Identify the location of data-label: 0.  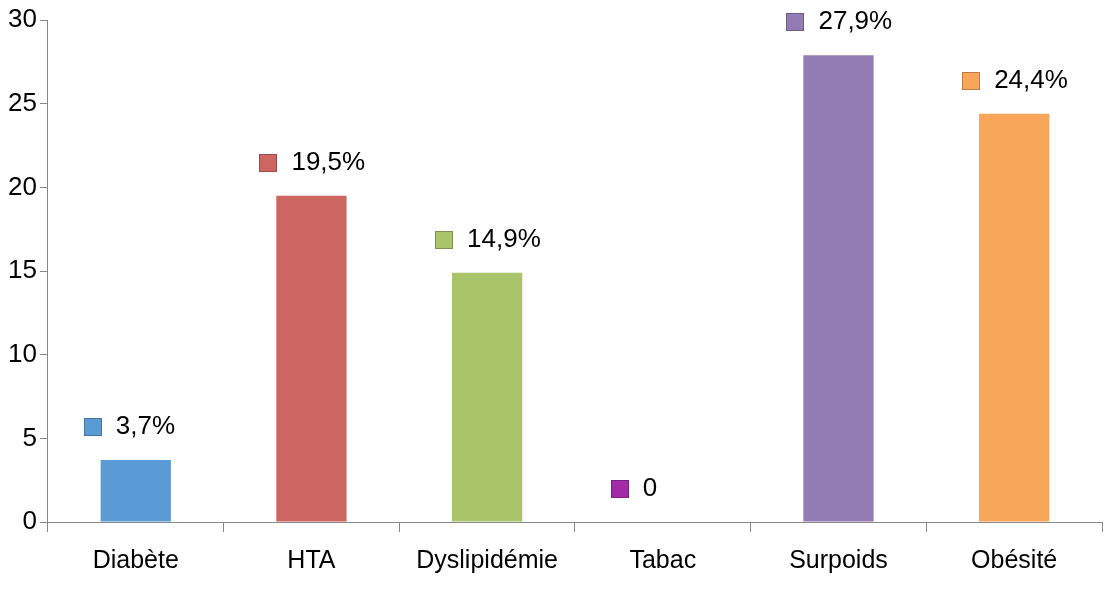
(650, 487).